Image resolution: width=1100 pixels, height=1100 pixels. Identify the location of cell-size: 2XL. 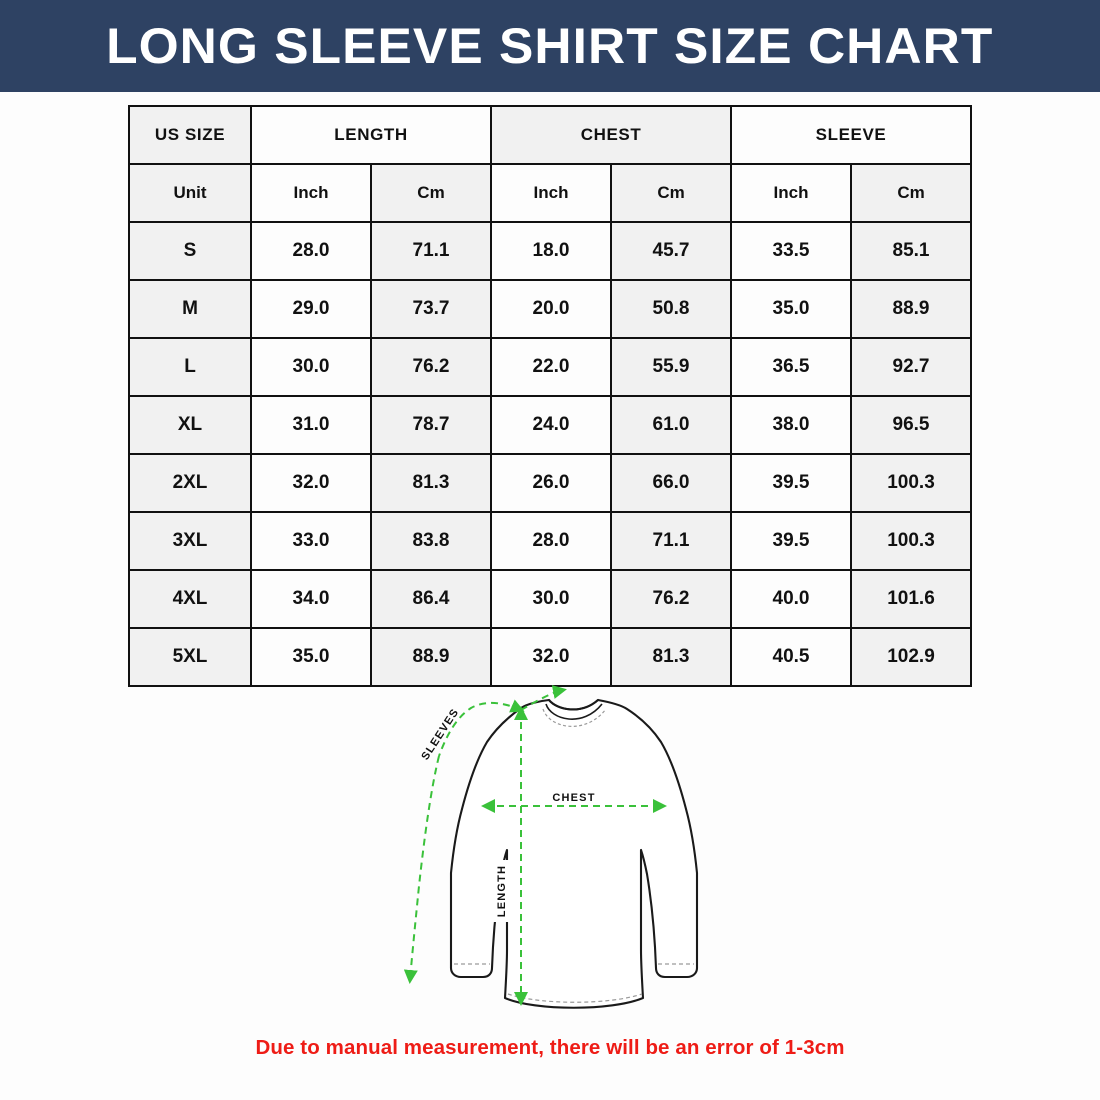
(190, 483).